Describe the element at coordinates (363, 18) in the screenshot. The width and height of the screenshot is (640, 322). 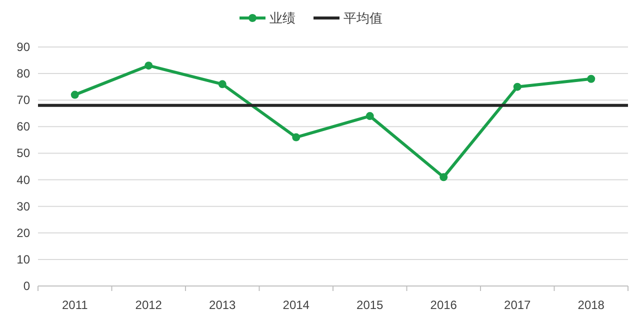
I see `legend-label: 平均值` at that location.